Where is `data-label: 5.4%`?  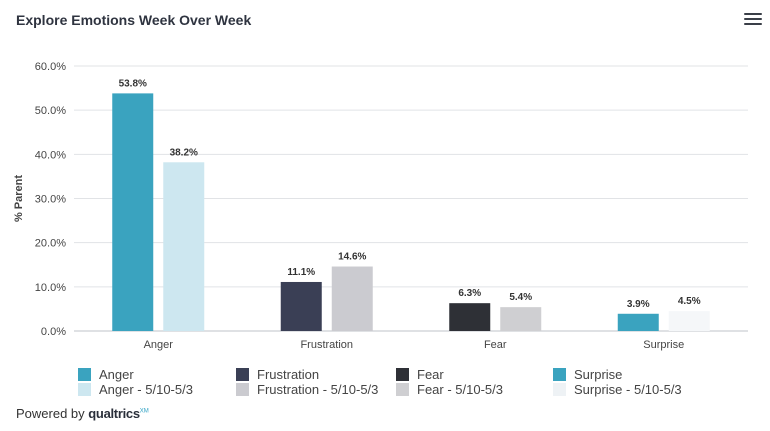 data-label: 5.4% is located at coordinates (520, 297).